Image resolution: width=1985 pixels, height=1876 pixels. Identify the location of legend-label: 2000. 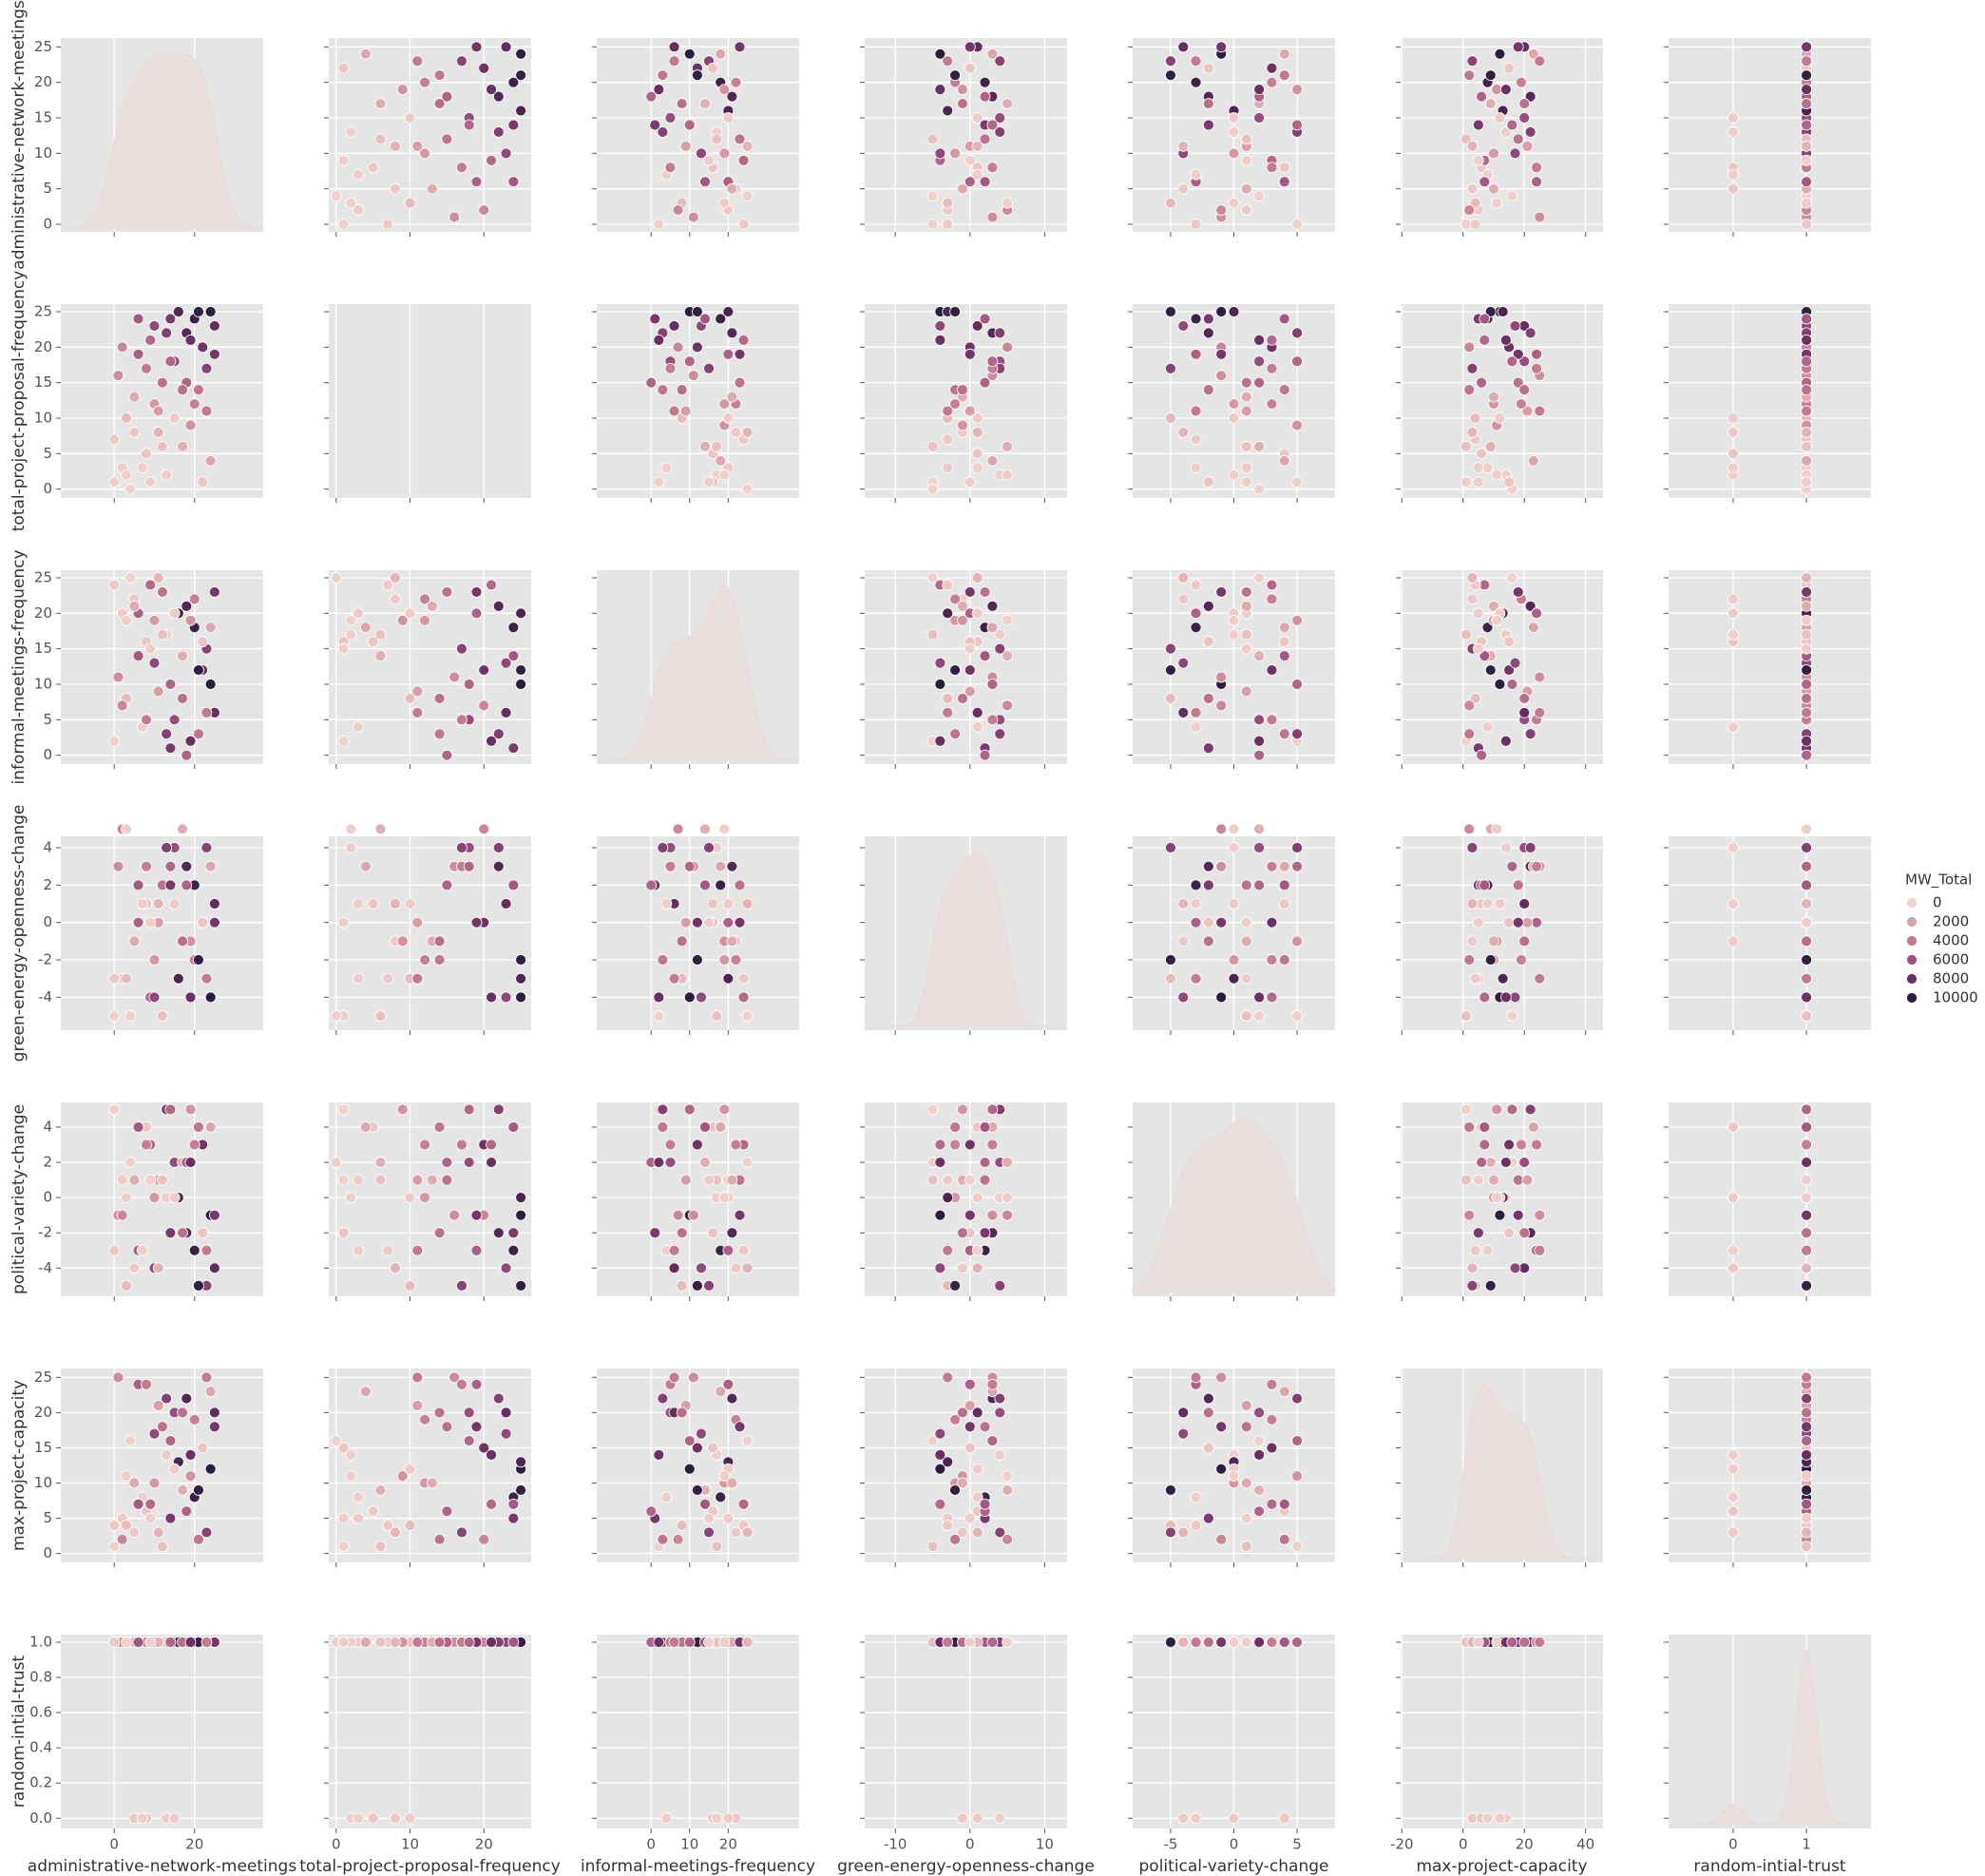
(1951, 922).